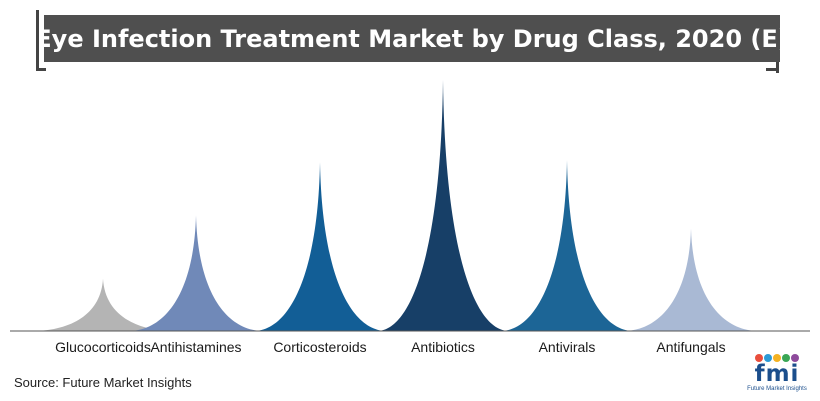 Image resolution: width=820 pixels, height=401 pixels. What do you see at coordinates (691, 279) in the screenshot?
I see `peak-antifungals` at bounding box center [691, 279].